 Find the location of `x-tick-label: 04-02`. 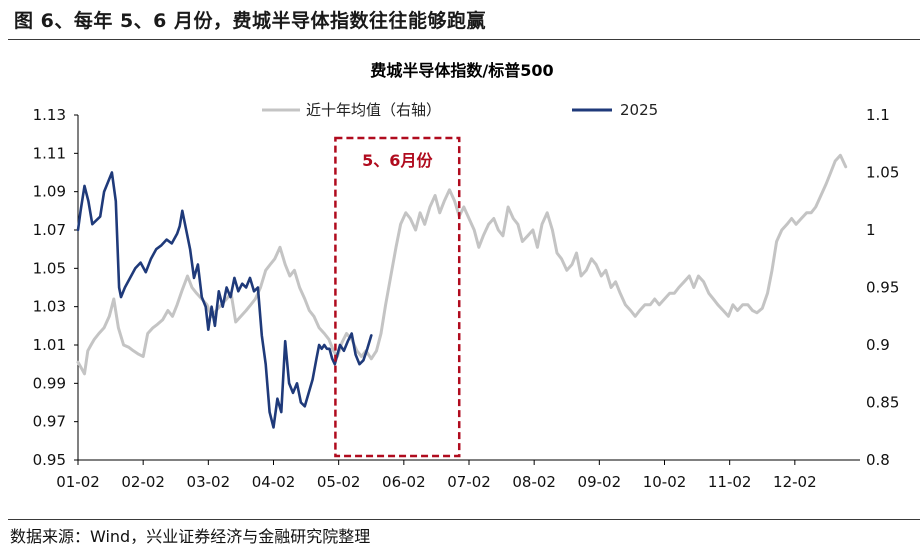

x-tick-label: 04-02 is located at coordinates (274, 482).